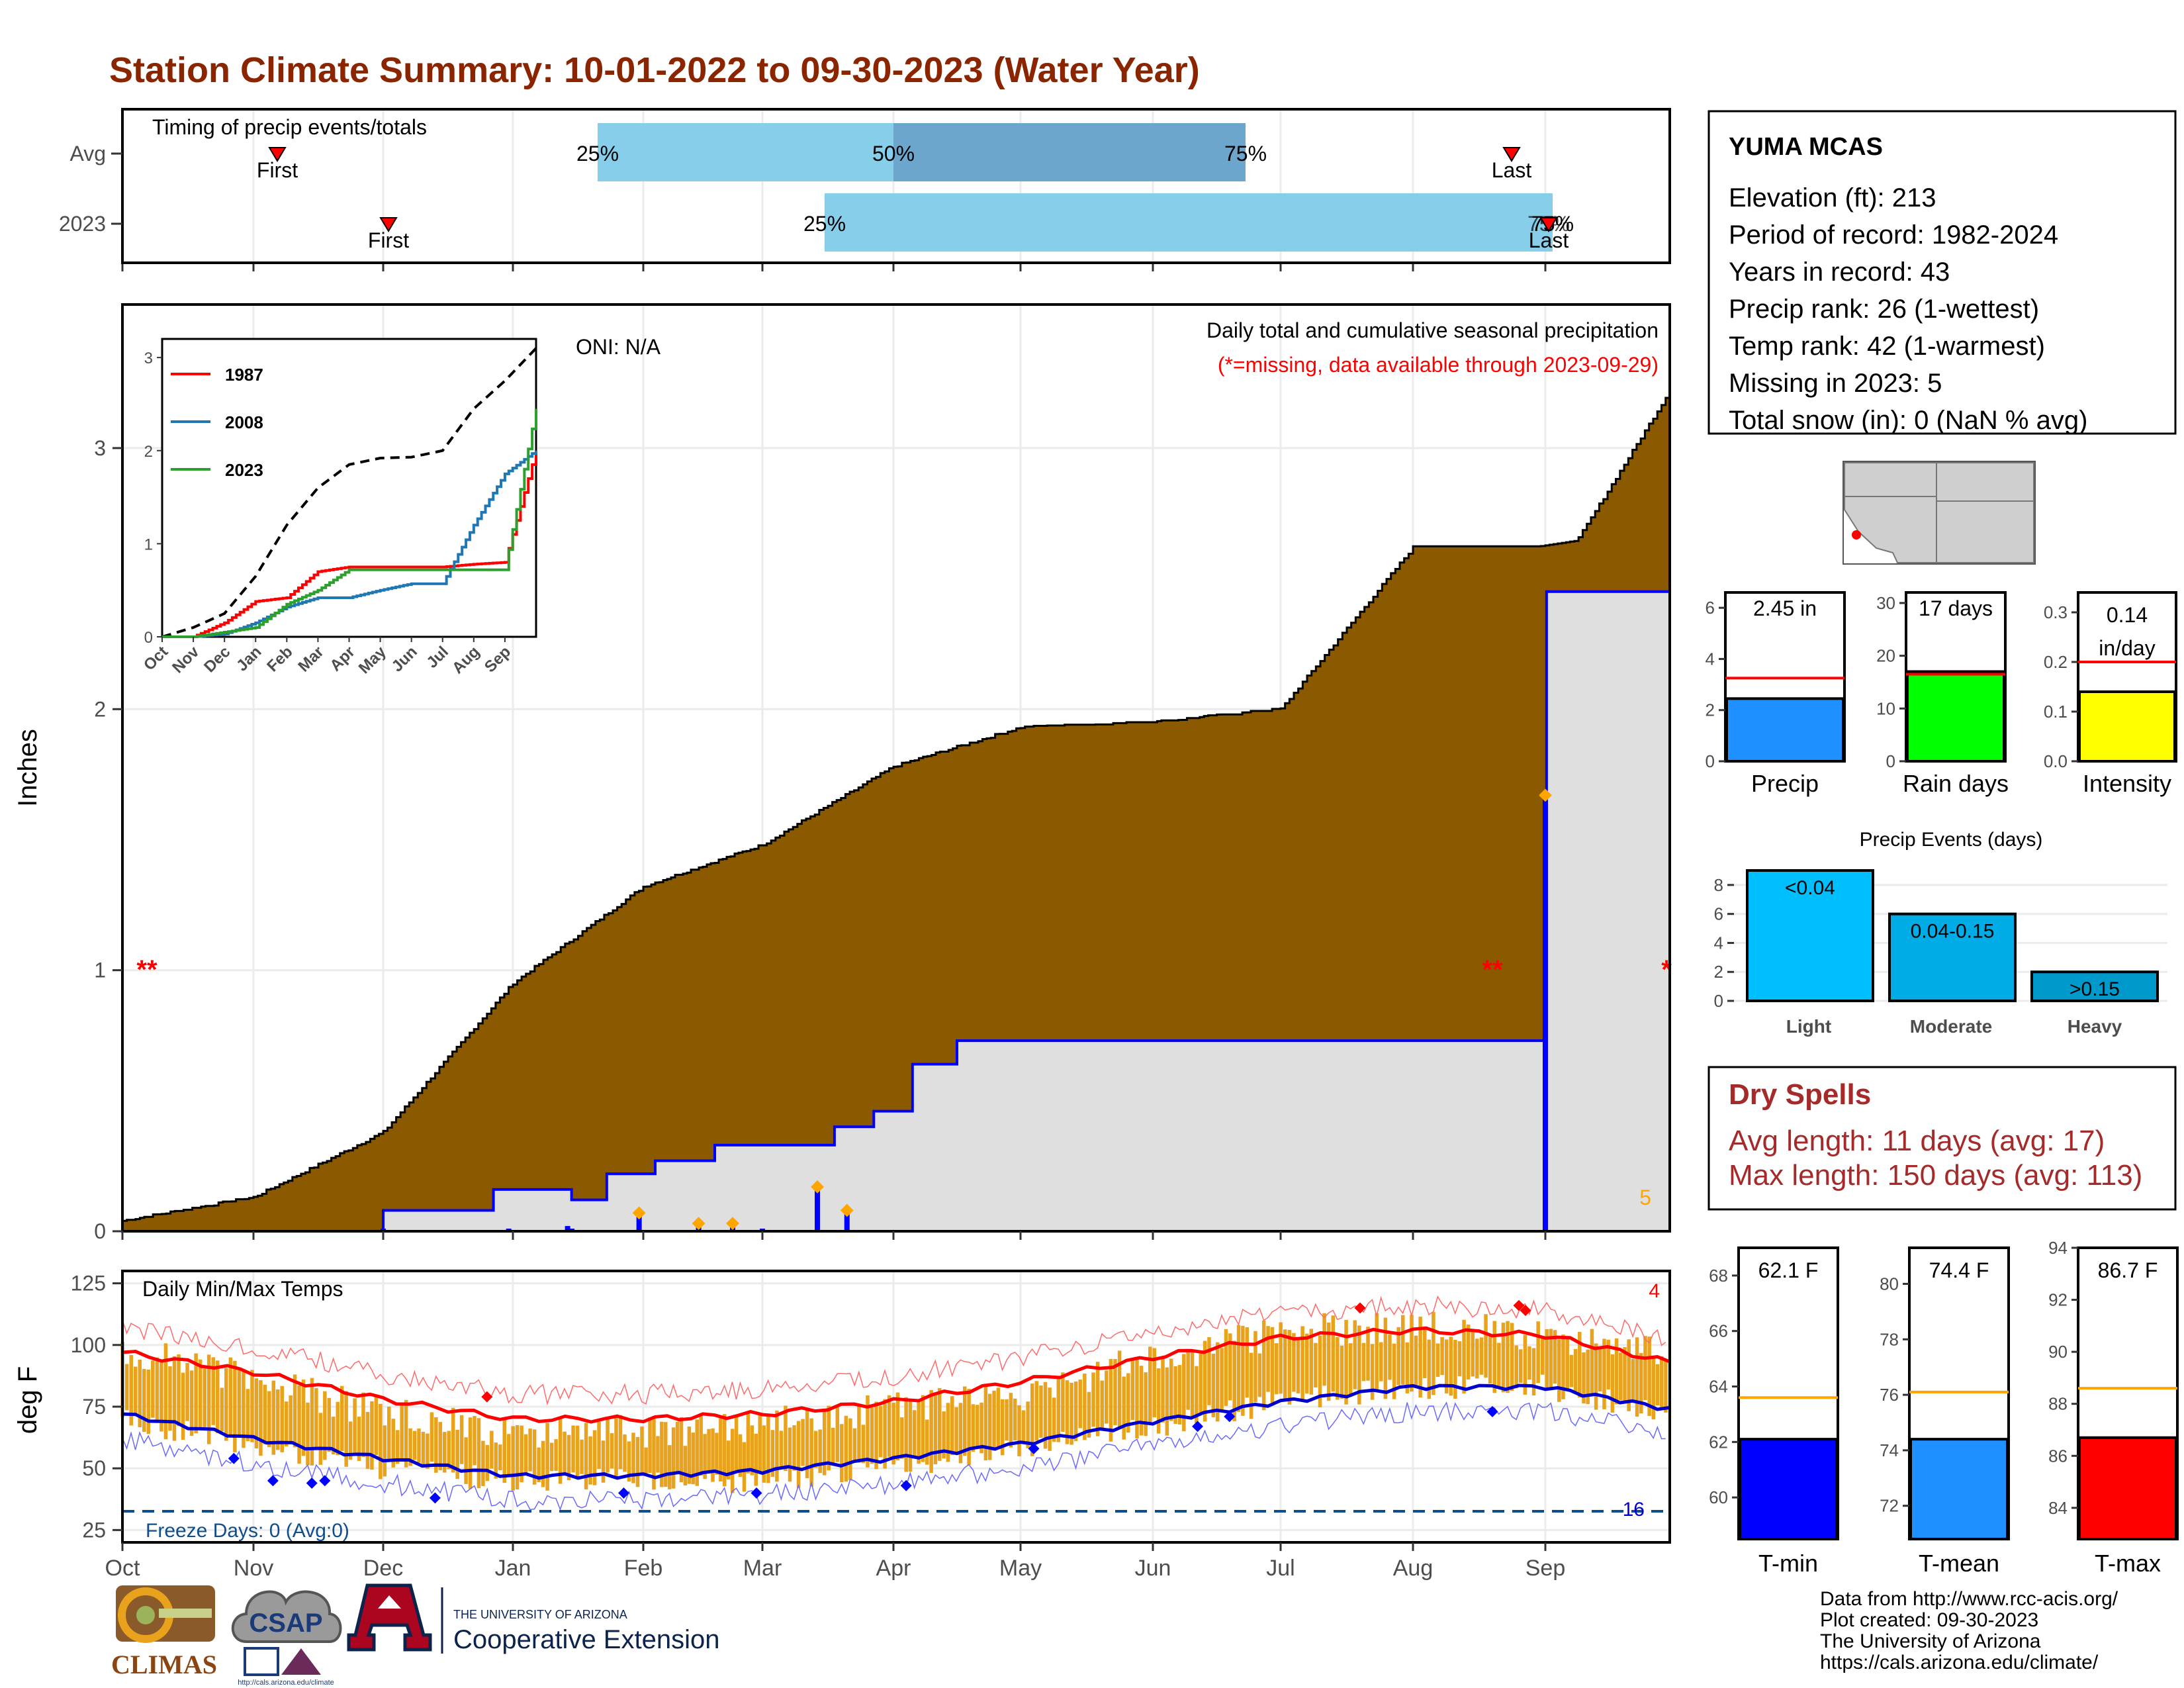 This screenshot has height=1688, width=2184. Describe the element at coordinates (1774, 1411) in the screenshot. I see `tmin-chart: 60 62 64 66 68 62.1 F T-min` at that location.